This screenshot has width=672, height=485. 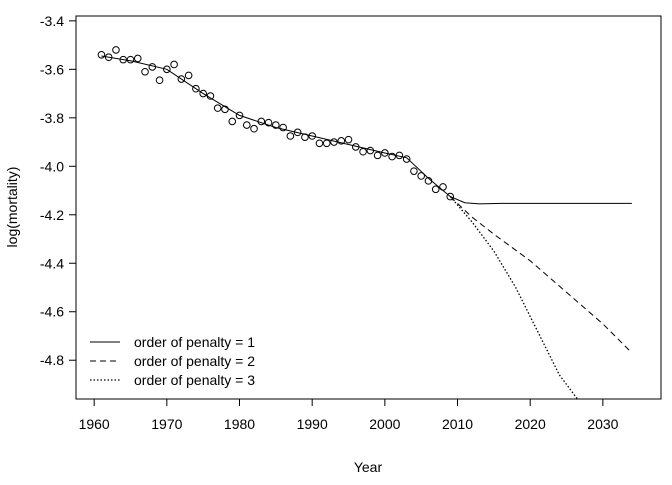 I want to click on y-tick-label: -3.4, so click(x=52, y=21).